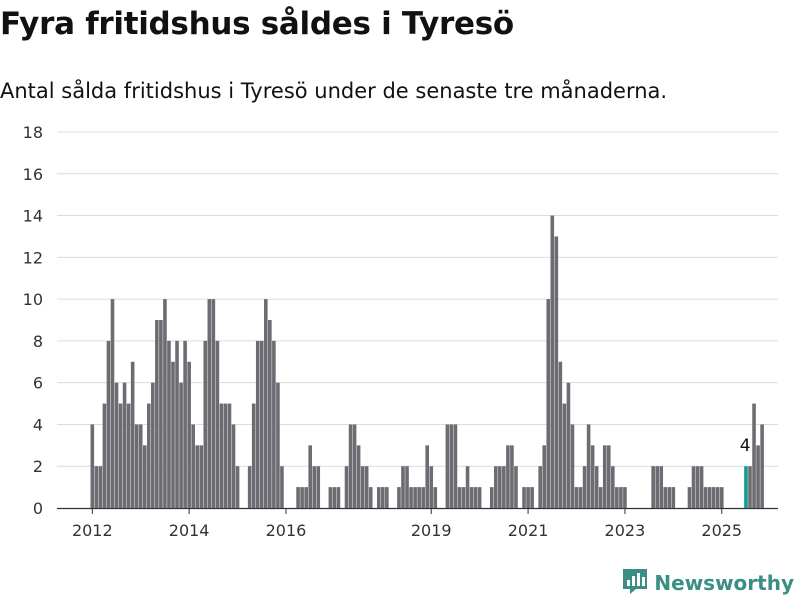  Describe the element at coordinates (721, 530) in the screenshot. I see `x-tick-label: 2025` at that location.